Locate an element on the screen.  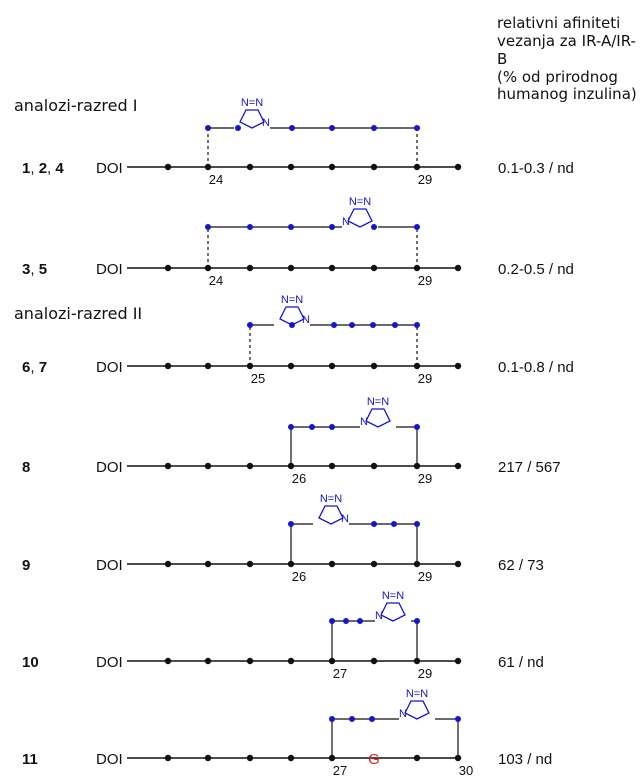
class-label-1: analozi-razred I is located at coordinates (75, 105).